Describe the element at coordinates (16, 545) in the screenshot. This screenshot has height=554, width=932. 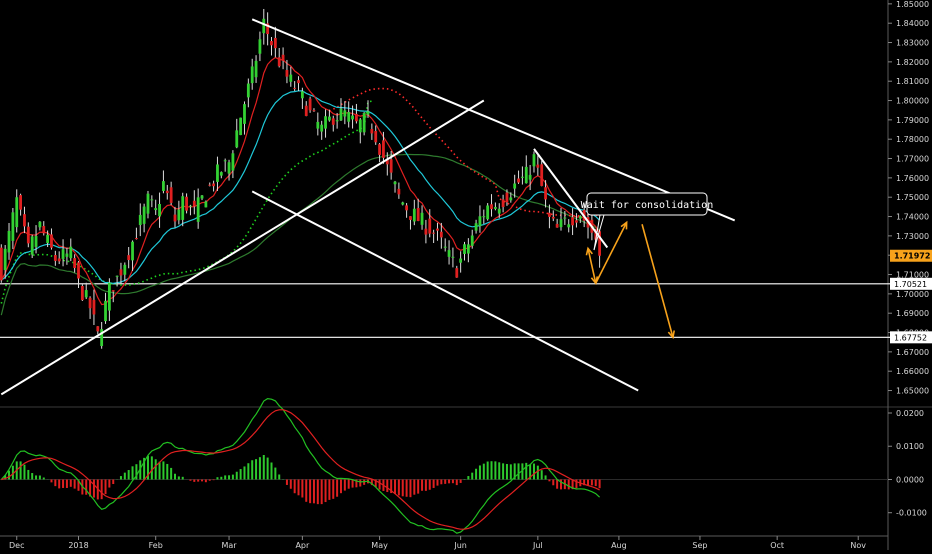
I see `time-tick-label: Dec` at that location.